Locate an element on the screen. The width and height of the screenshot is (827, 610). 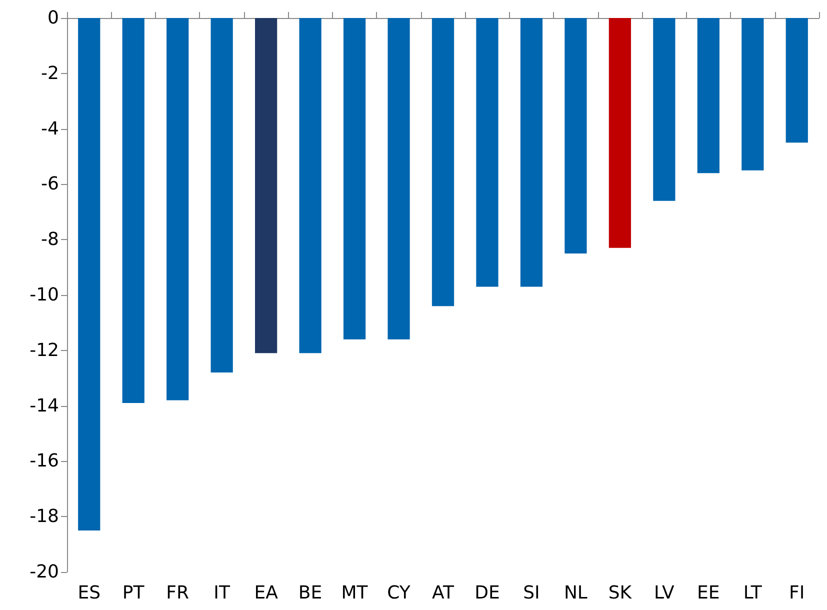
x-tick-label: LT is located at coordinates (753, 593).